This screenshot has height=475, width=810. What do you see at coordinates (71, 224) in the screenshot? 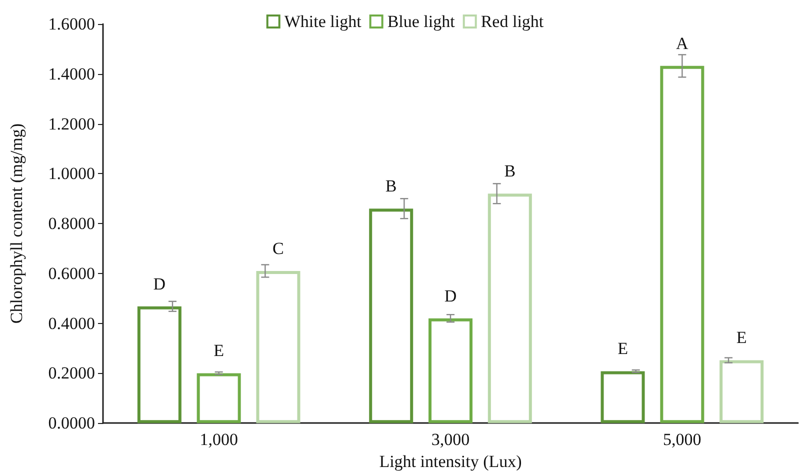
I see `y-tick-label: 0.8000` at bounding box center [71, 224].